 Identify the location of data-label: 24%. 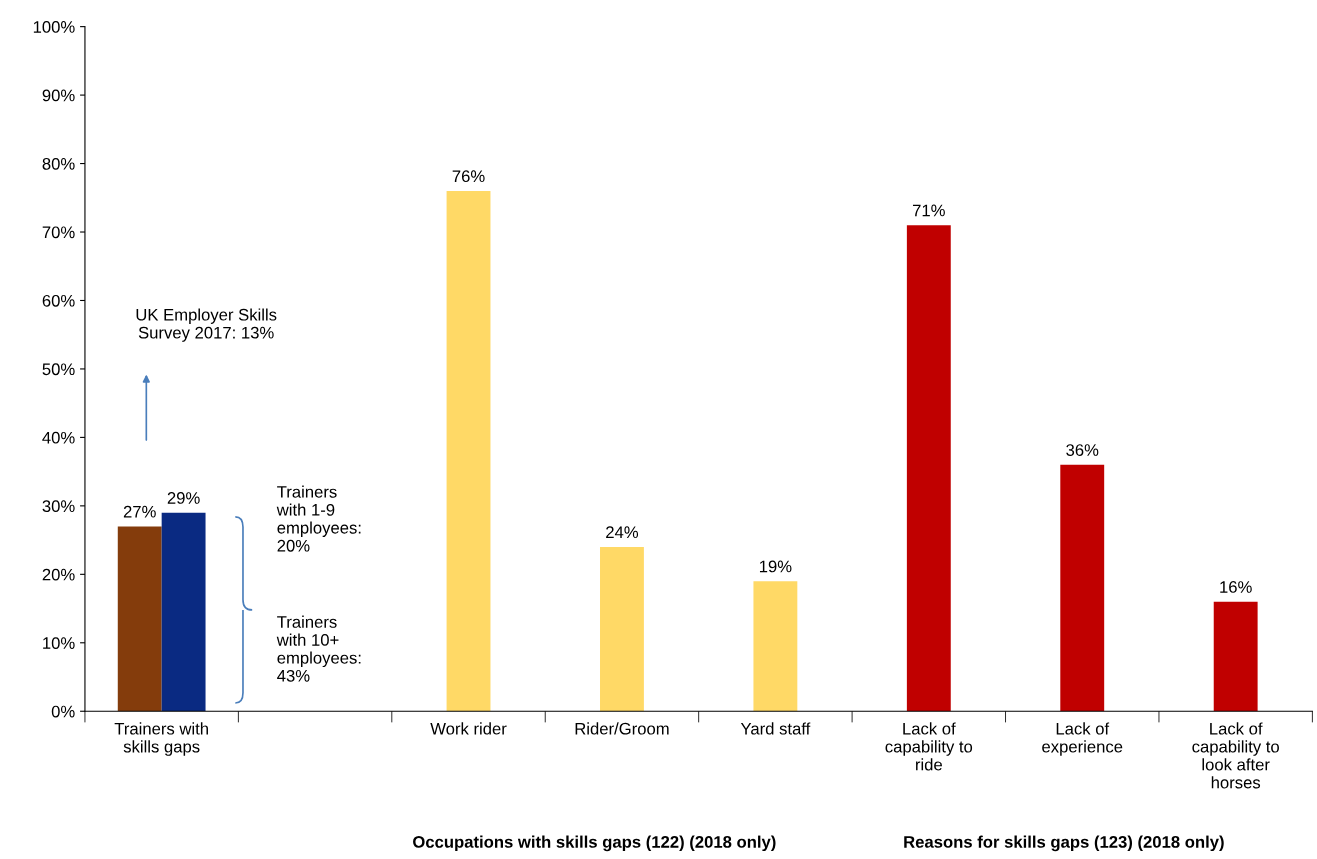
(622, 532).